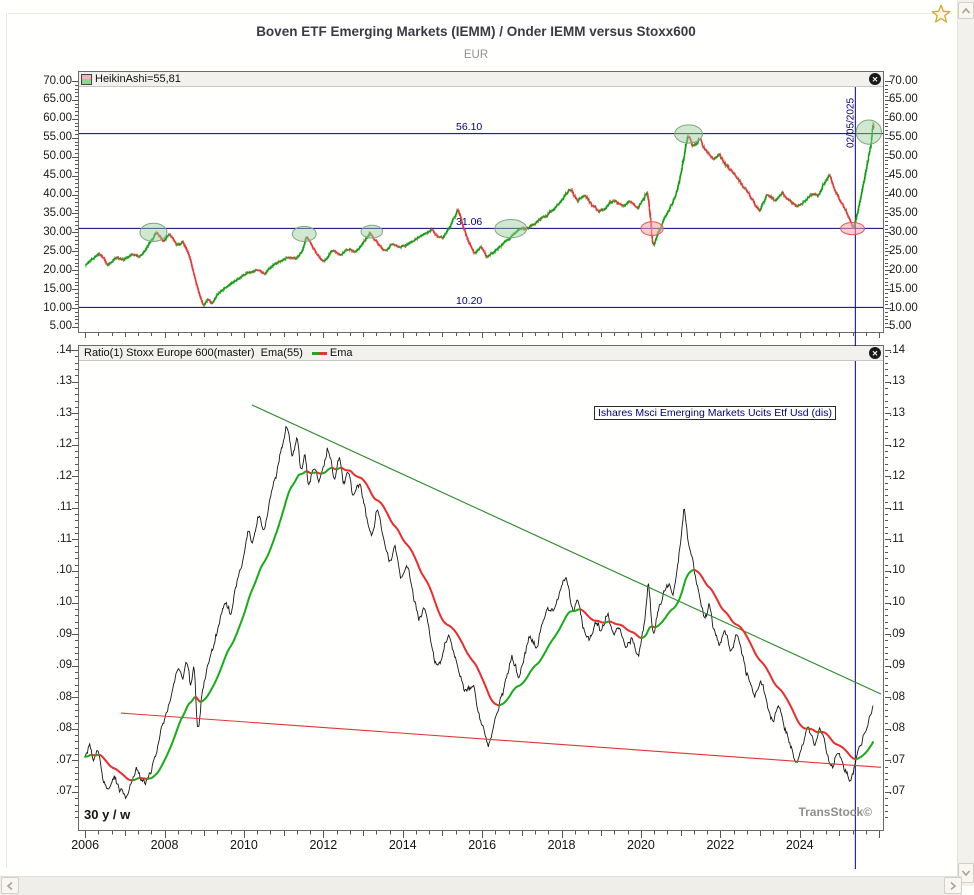 The height and width of the screenshot is (895, 974). Describe the element at coordinates (965, 443) in the screenshot. I see `vertical-scrollbar-track` at that location.